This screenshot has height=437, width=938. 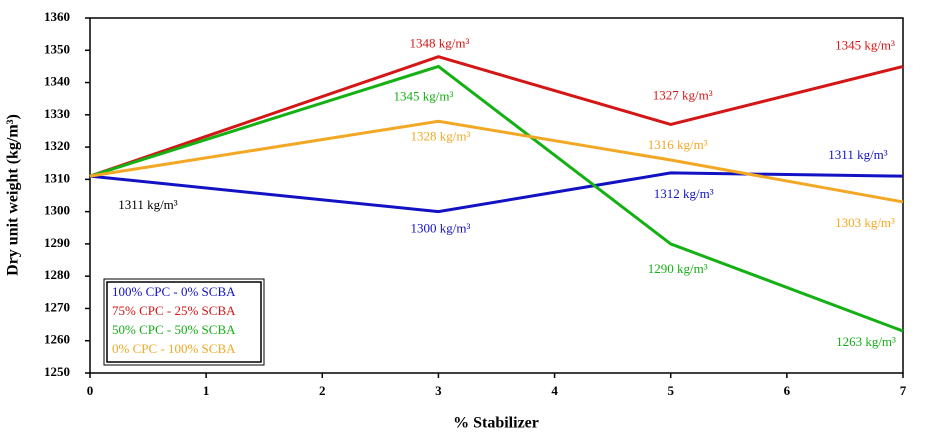 What do you see at coordinates (57, 242) in the screenshot?
I see `y-tick-label: 1290` at bounding box center [57, 242].